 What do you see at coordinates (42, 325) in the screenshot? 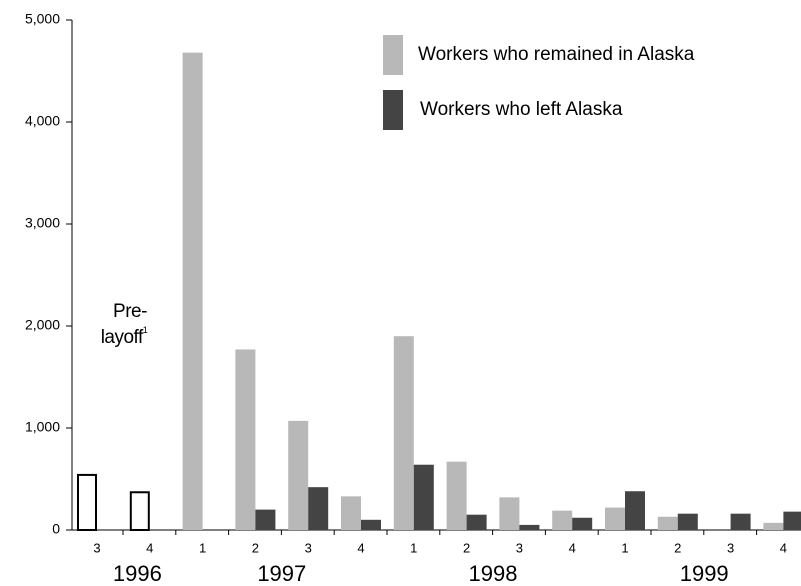
I see `y-tick-label: 2,000` at bounding box center [42, 325].